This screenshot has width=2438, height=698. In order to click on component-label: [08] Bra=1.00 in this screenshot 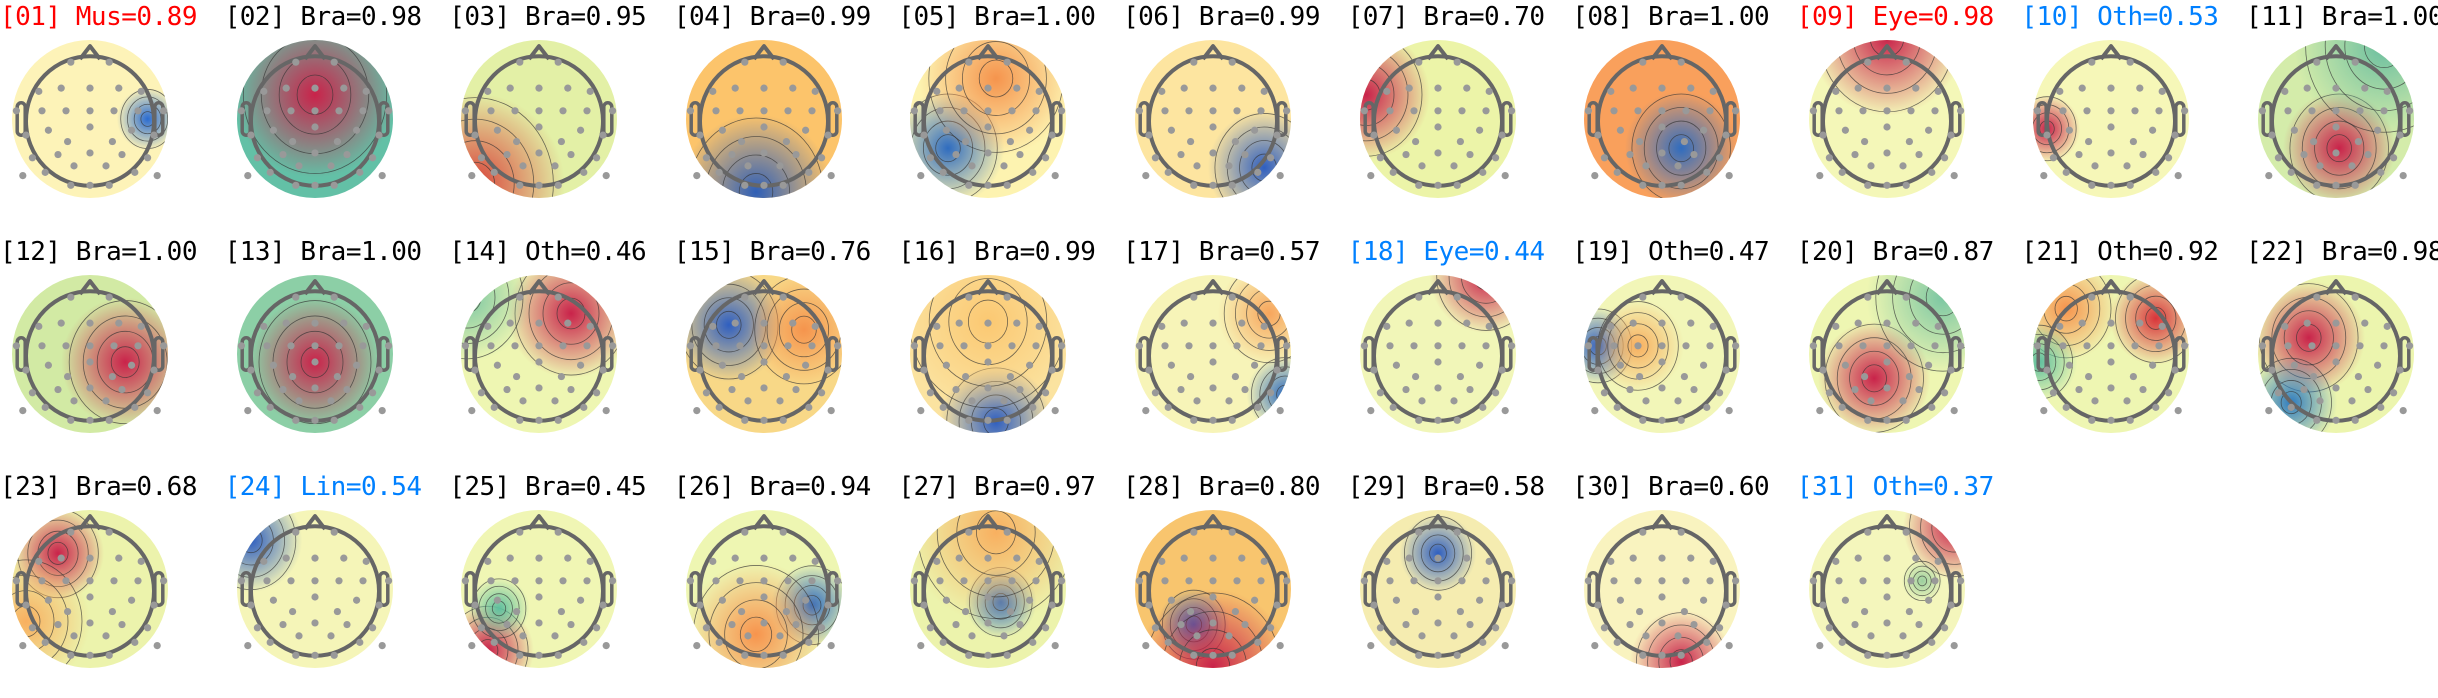, I will do `click(1671, 17)`.